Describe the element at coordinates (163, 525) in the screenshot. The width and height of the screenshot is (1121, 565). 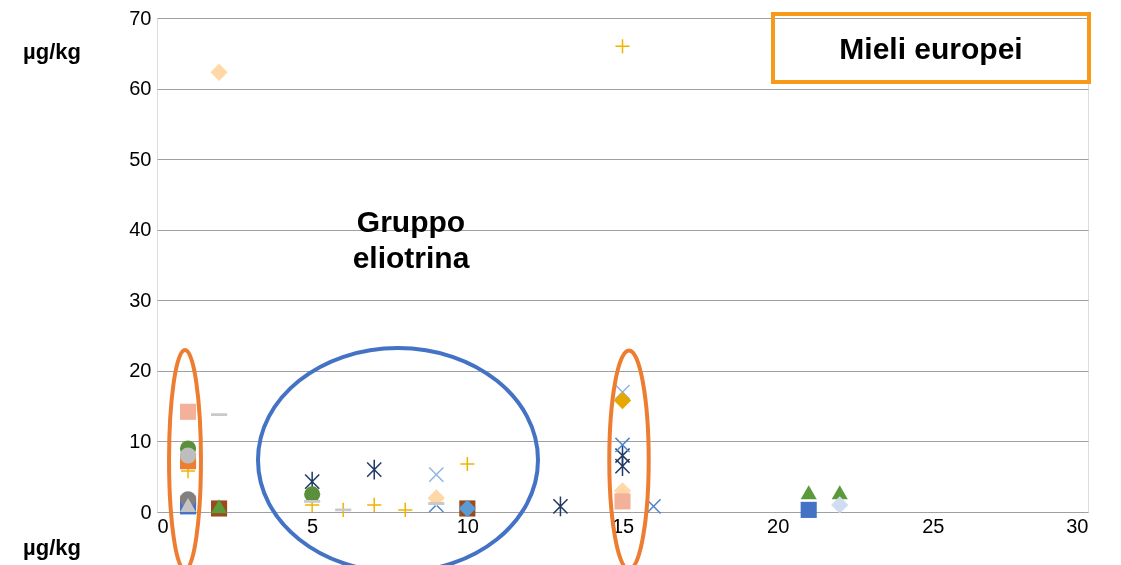
I see `x-tick-label: 0` at that location.